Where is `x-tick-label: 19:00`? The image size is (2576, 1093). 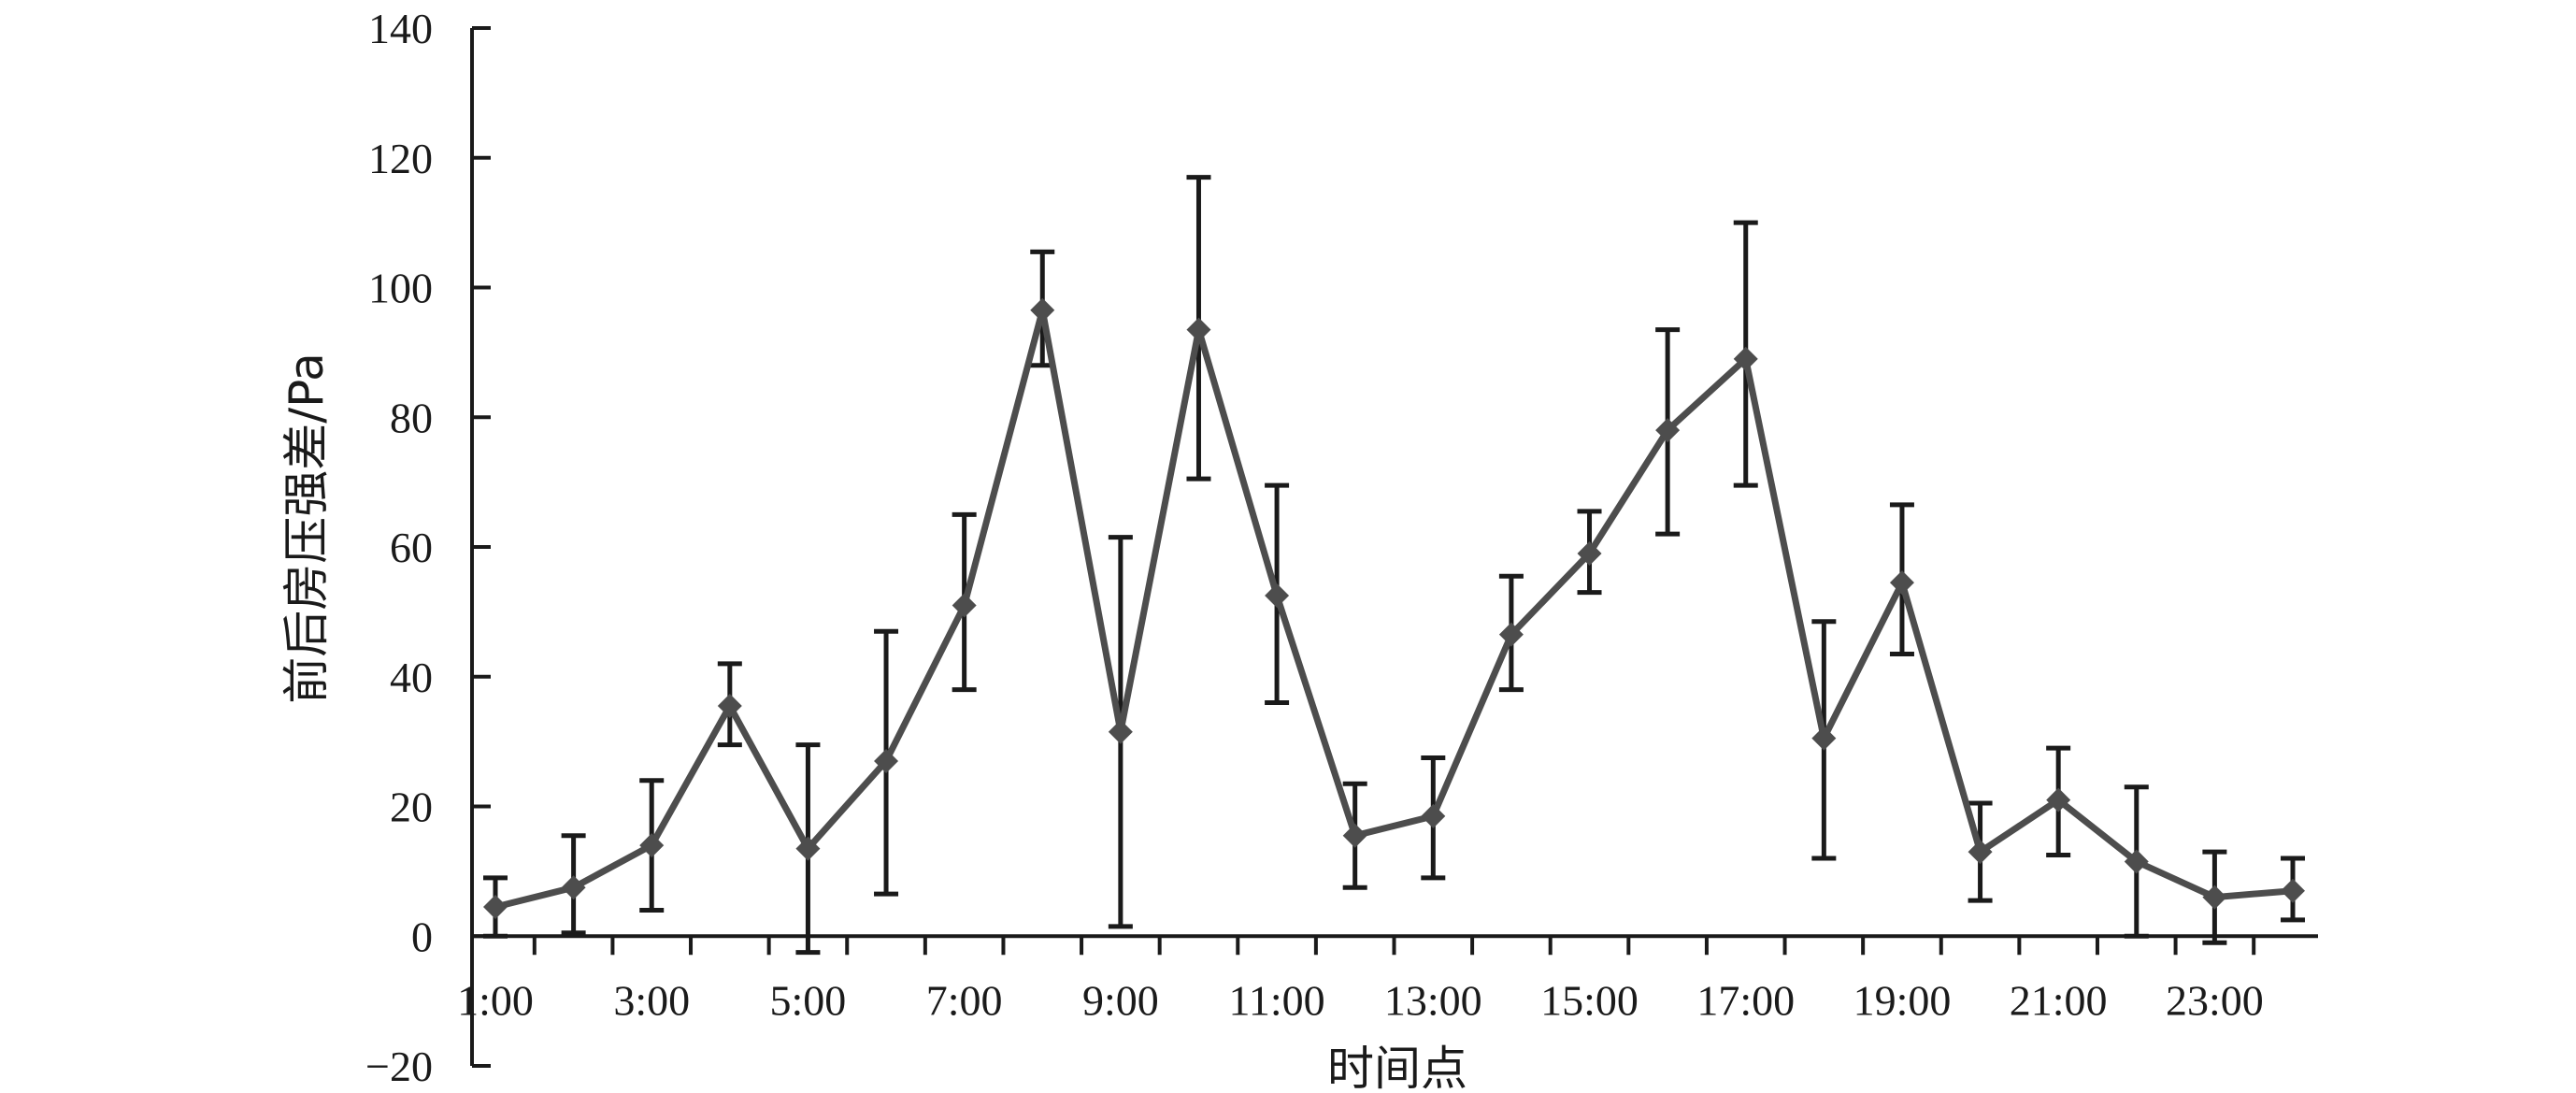
x-tick-label: 19:00 is located at coordinates (1902, 1000).